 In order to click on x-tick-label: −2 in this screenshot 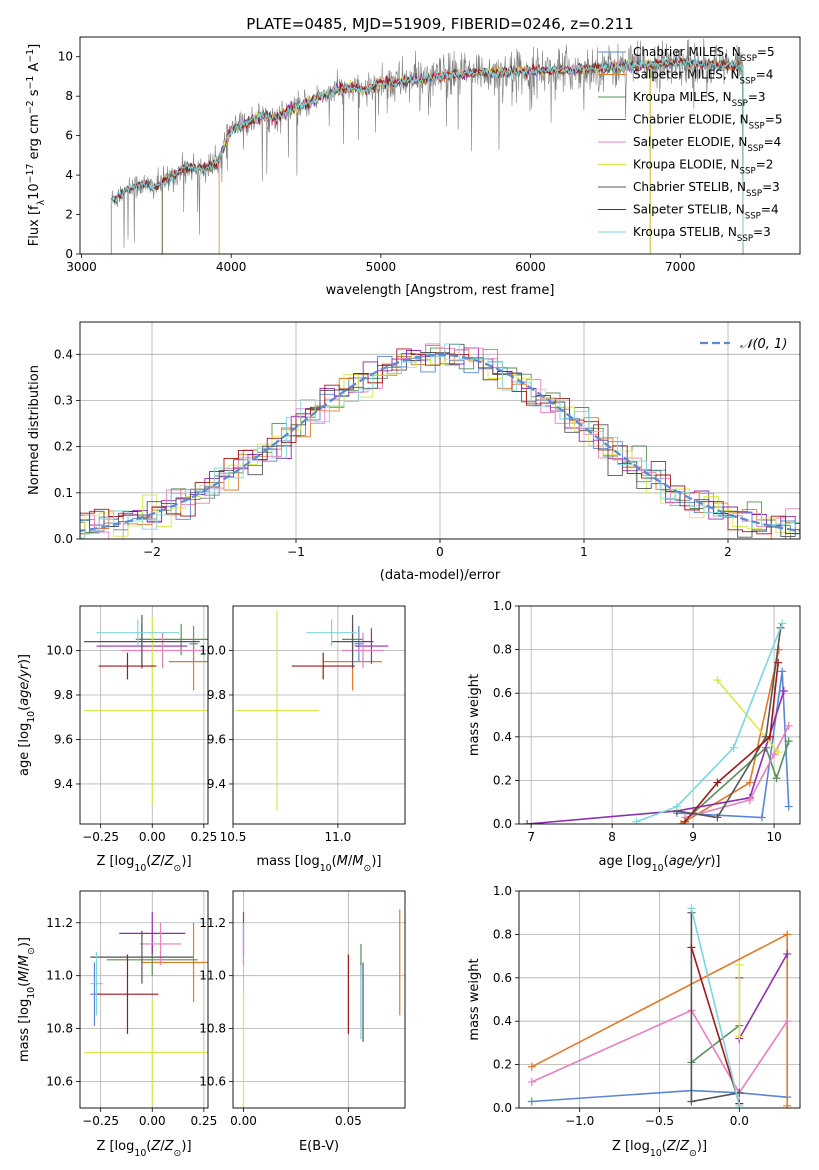, I will do `click(152, 552)`.